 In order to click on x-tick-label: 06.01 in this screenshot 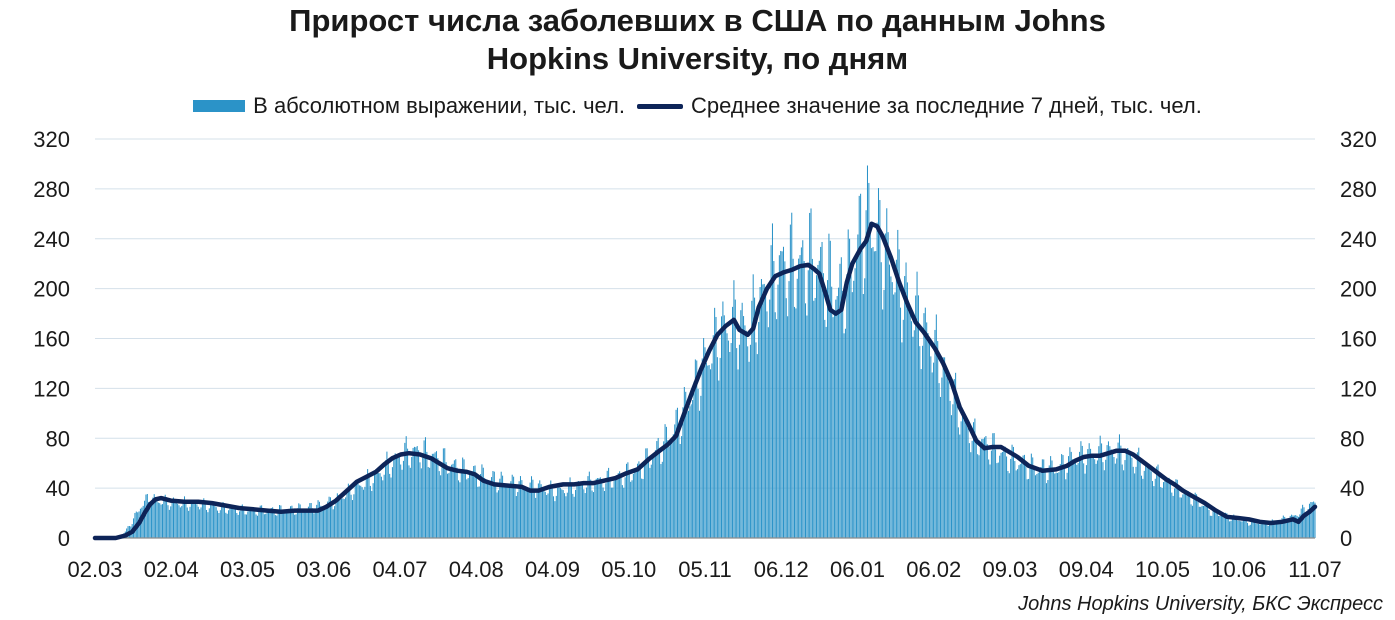, I will do `click(857, 569)`.